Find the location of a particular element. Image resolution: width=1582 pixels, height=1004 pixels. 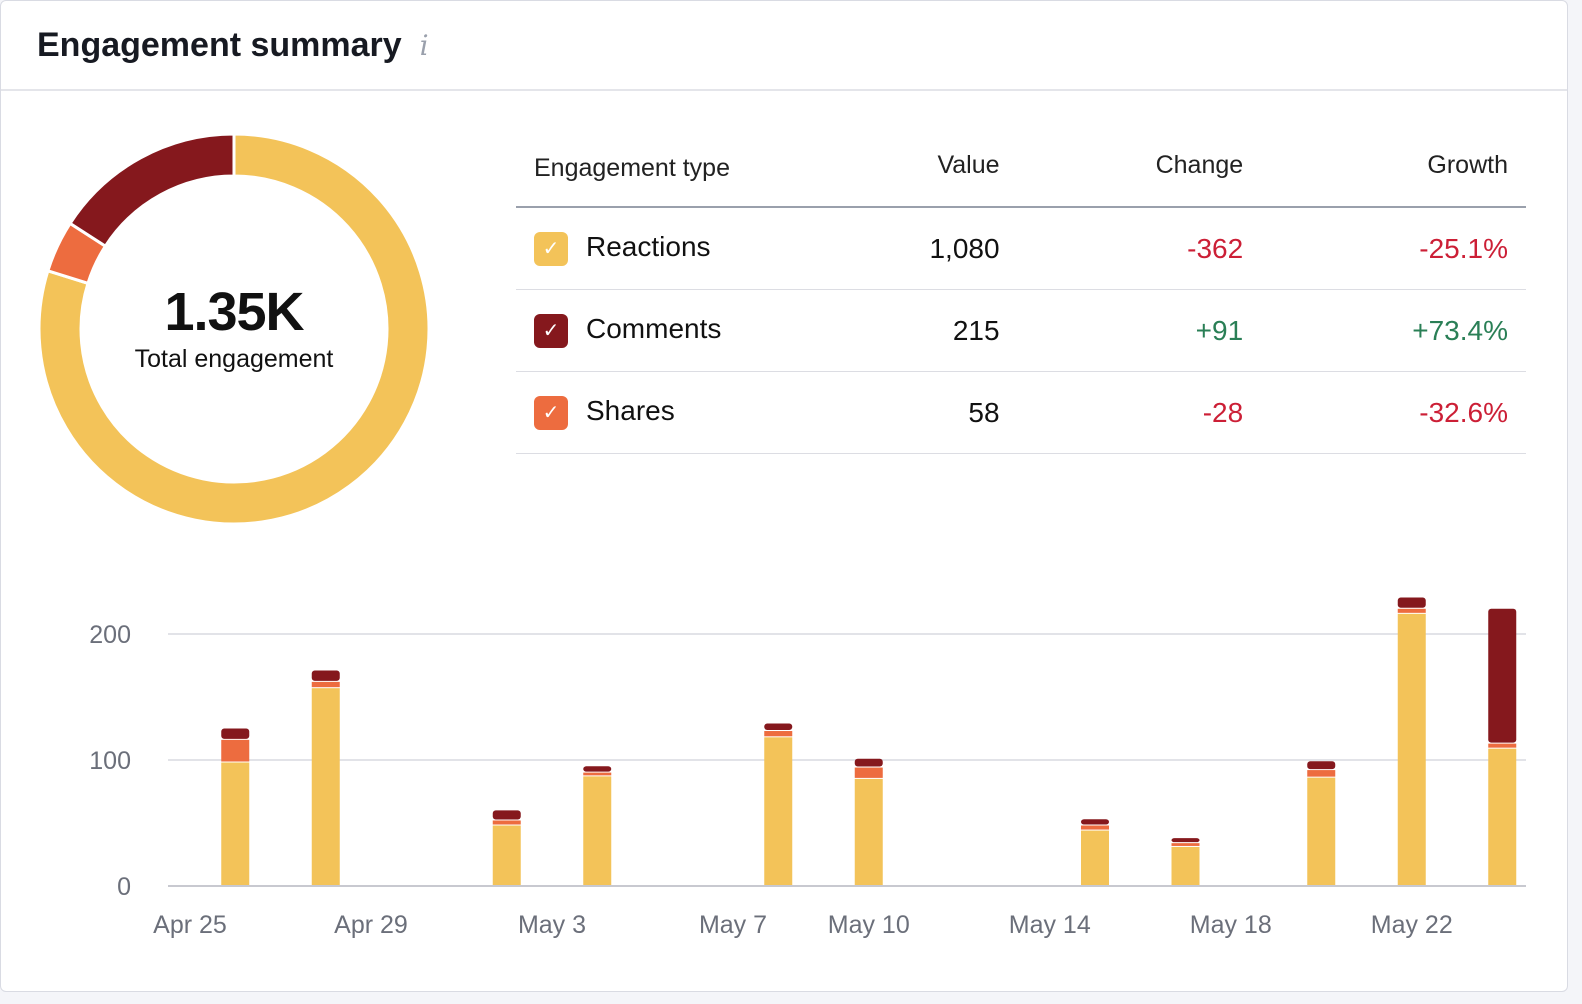

growth-cell: +73.4% is located at coordinates (1393, 330).